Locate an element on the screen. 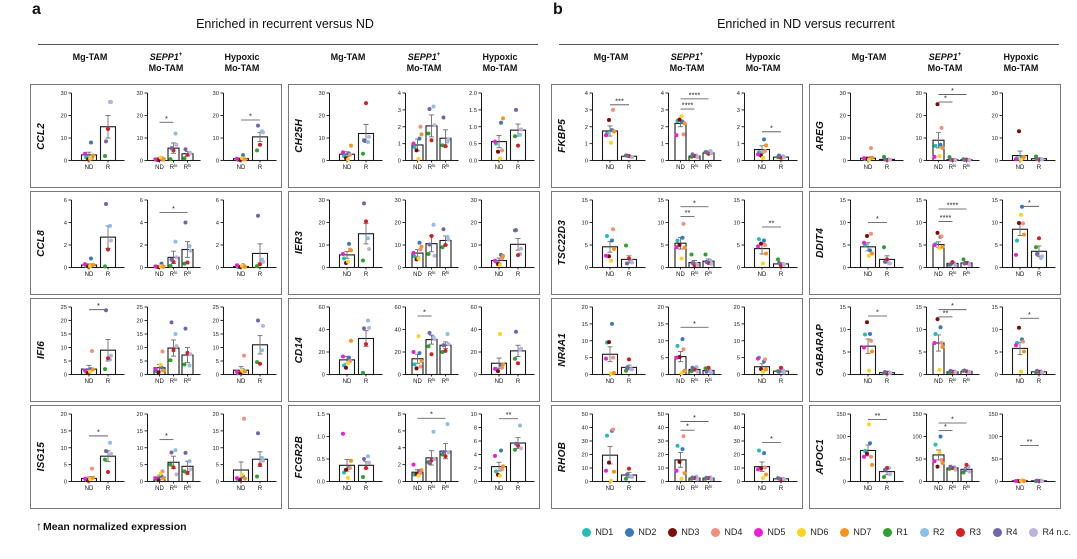 The height and width of the screenshot is (559, 1077). svg-text: 2.0 is located at coordinates (473, 94).